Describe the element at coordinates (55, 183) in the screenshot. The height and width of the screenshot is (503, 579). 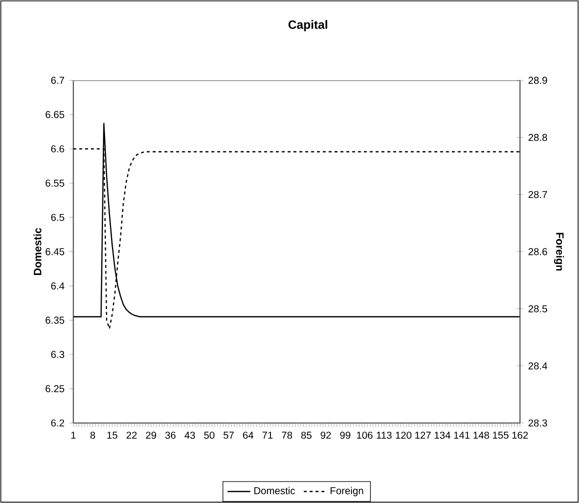
I see `y-tick-label: 6.55` at that location.